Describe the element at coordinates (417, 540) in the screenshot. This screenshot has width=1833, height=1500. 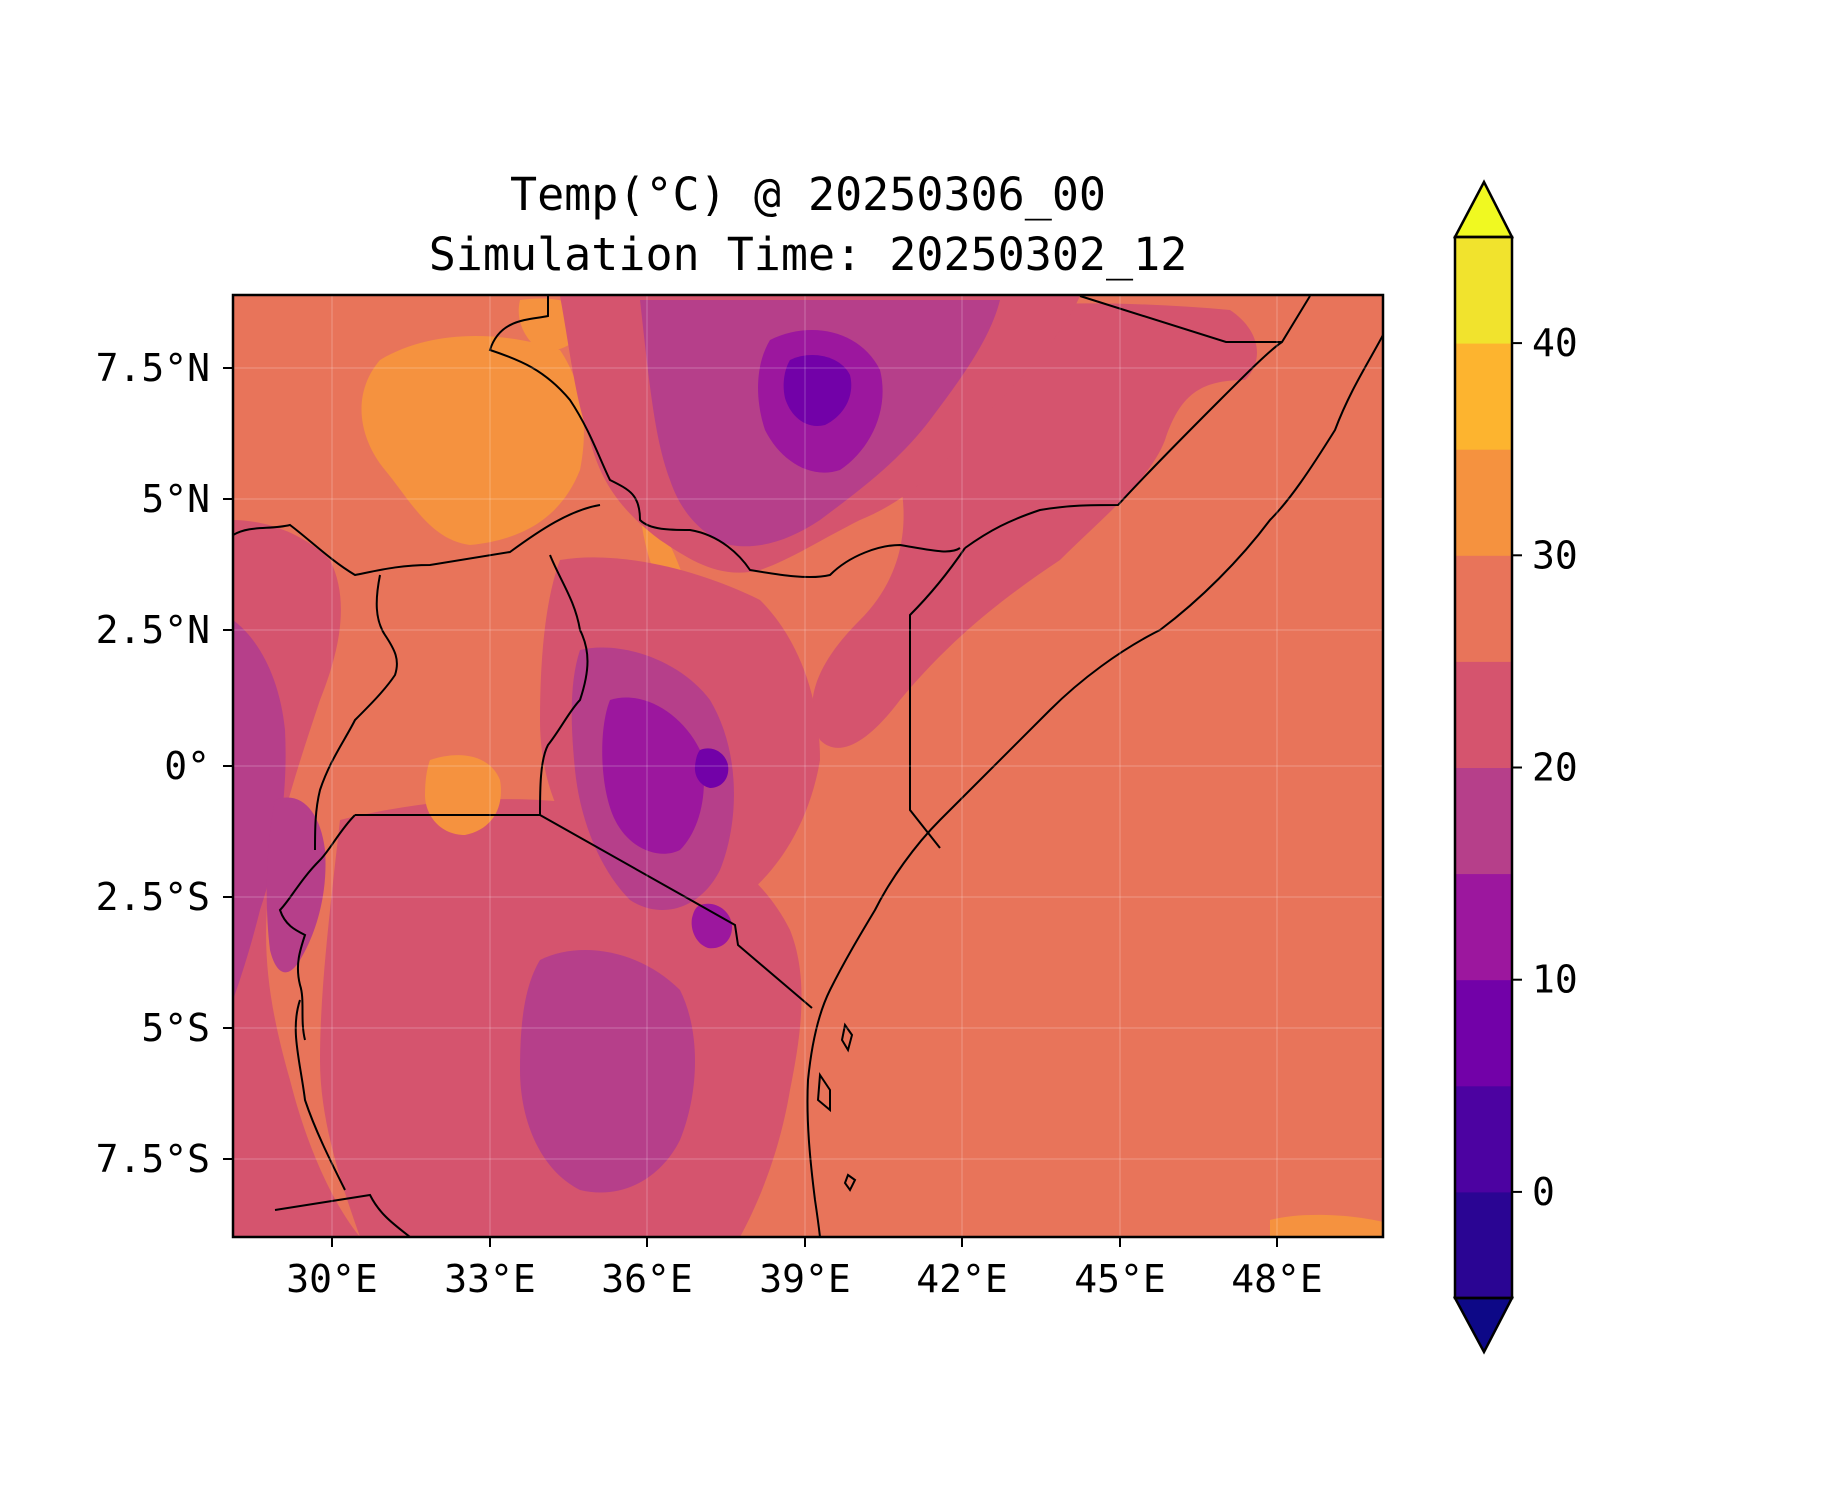
I see `border-south-sudan-uganda` at that location.